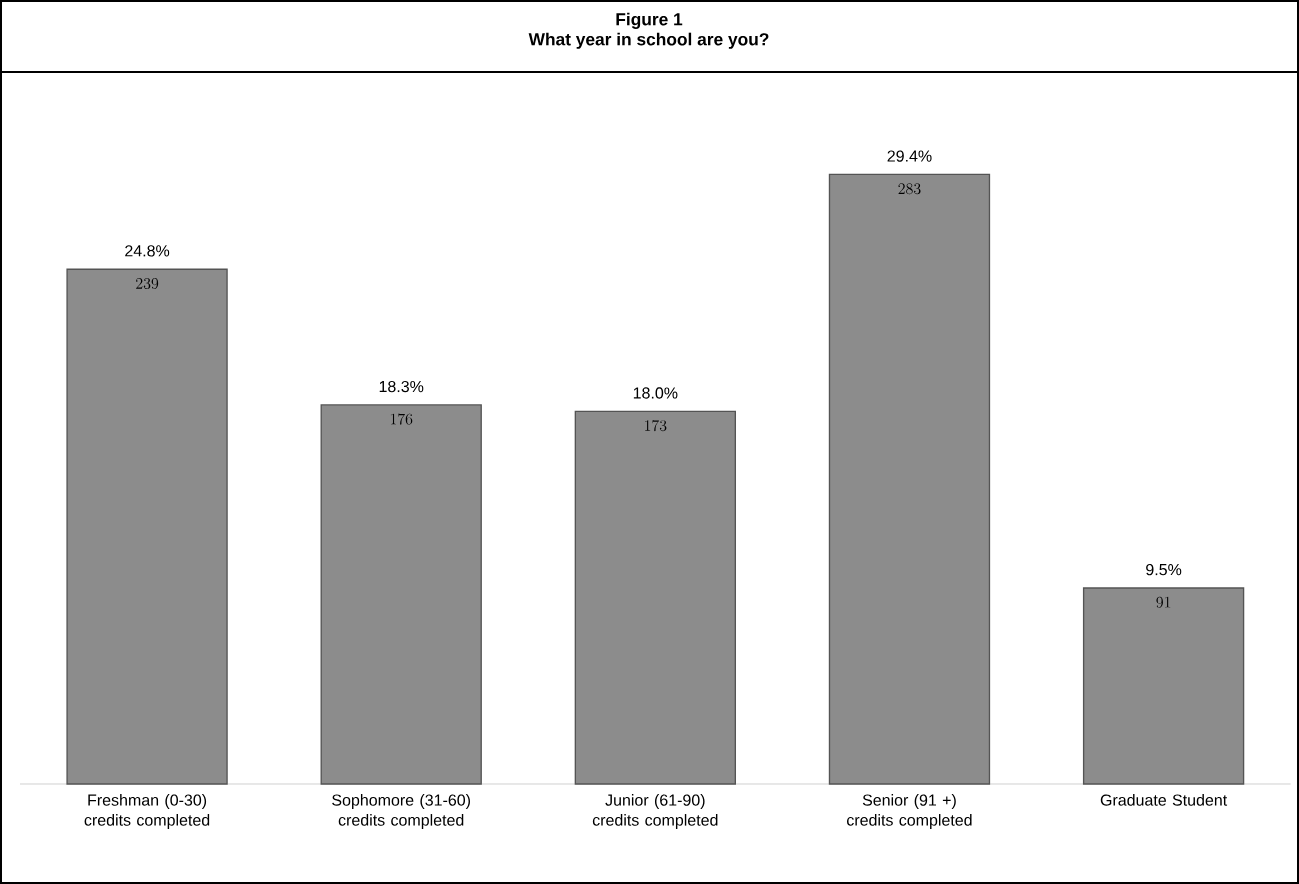 Image resolution: width=1299 pixels, height=884 pixels. I want to click on annotation: 24.8%, so click(147, 251).